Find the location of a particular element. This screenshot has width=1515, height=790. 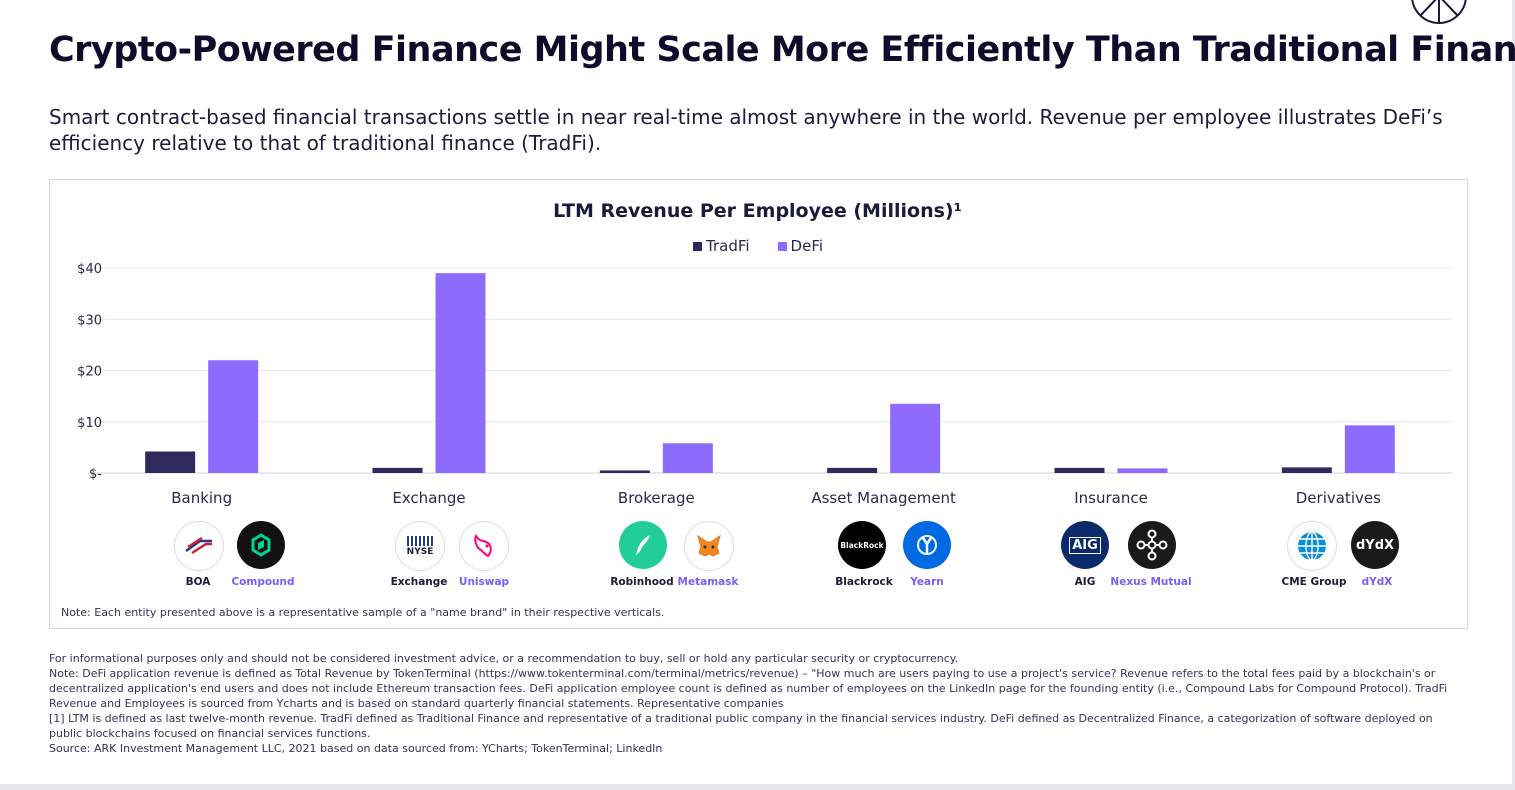

legend-swatch-tradfi is located at coordinates (697, 246).